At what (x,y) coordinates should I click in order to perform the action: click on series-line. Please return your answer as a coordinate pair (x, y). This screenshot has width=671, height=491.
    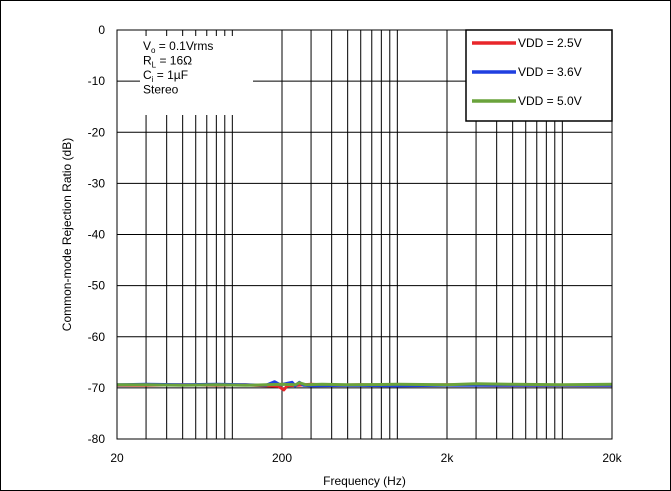
    Looking at the image, I should click on (365, 384).